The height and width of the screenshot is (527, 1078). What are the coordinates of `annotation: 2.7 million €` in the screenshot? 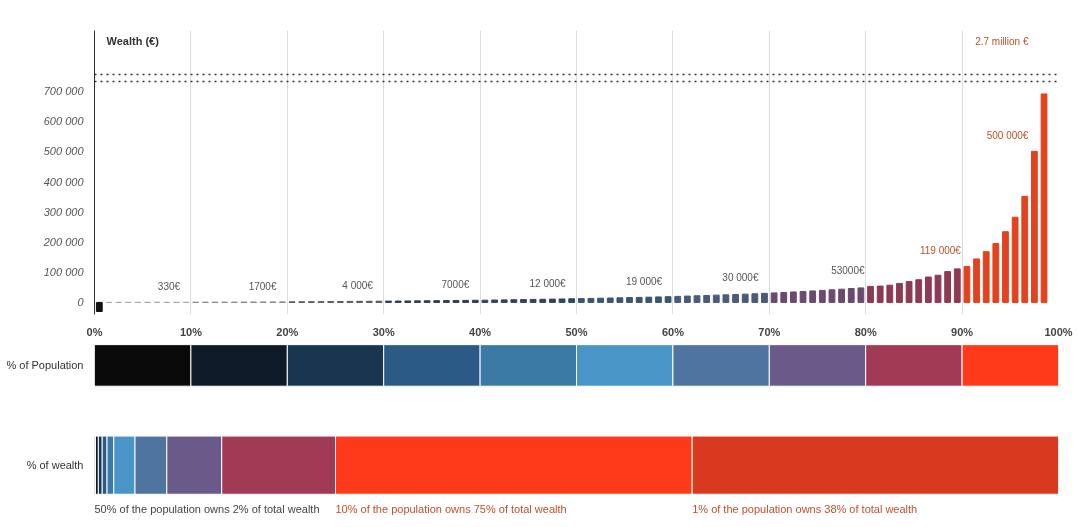 It's located at (1002, 41).